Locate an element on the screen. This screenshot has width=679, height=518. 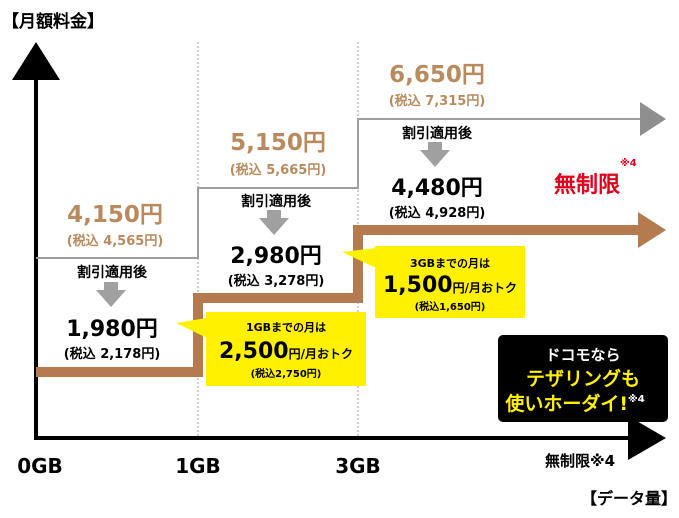
savings-callout-3gb: 3GBまでの月は 1,500円/月おトク (税込1,650円) is located at coordinates (433, 282).